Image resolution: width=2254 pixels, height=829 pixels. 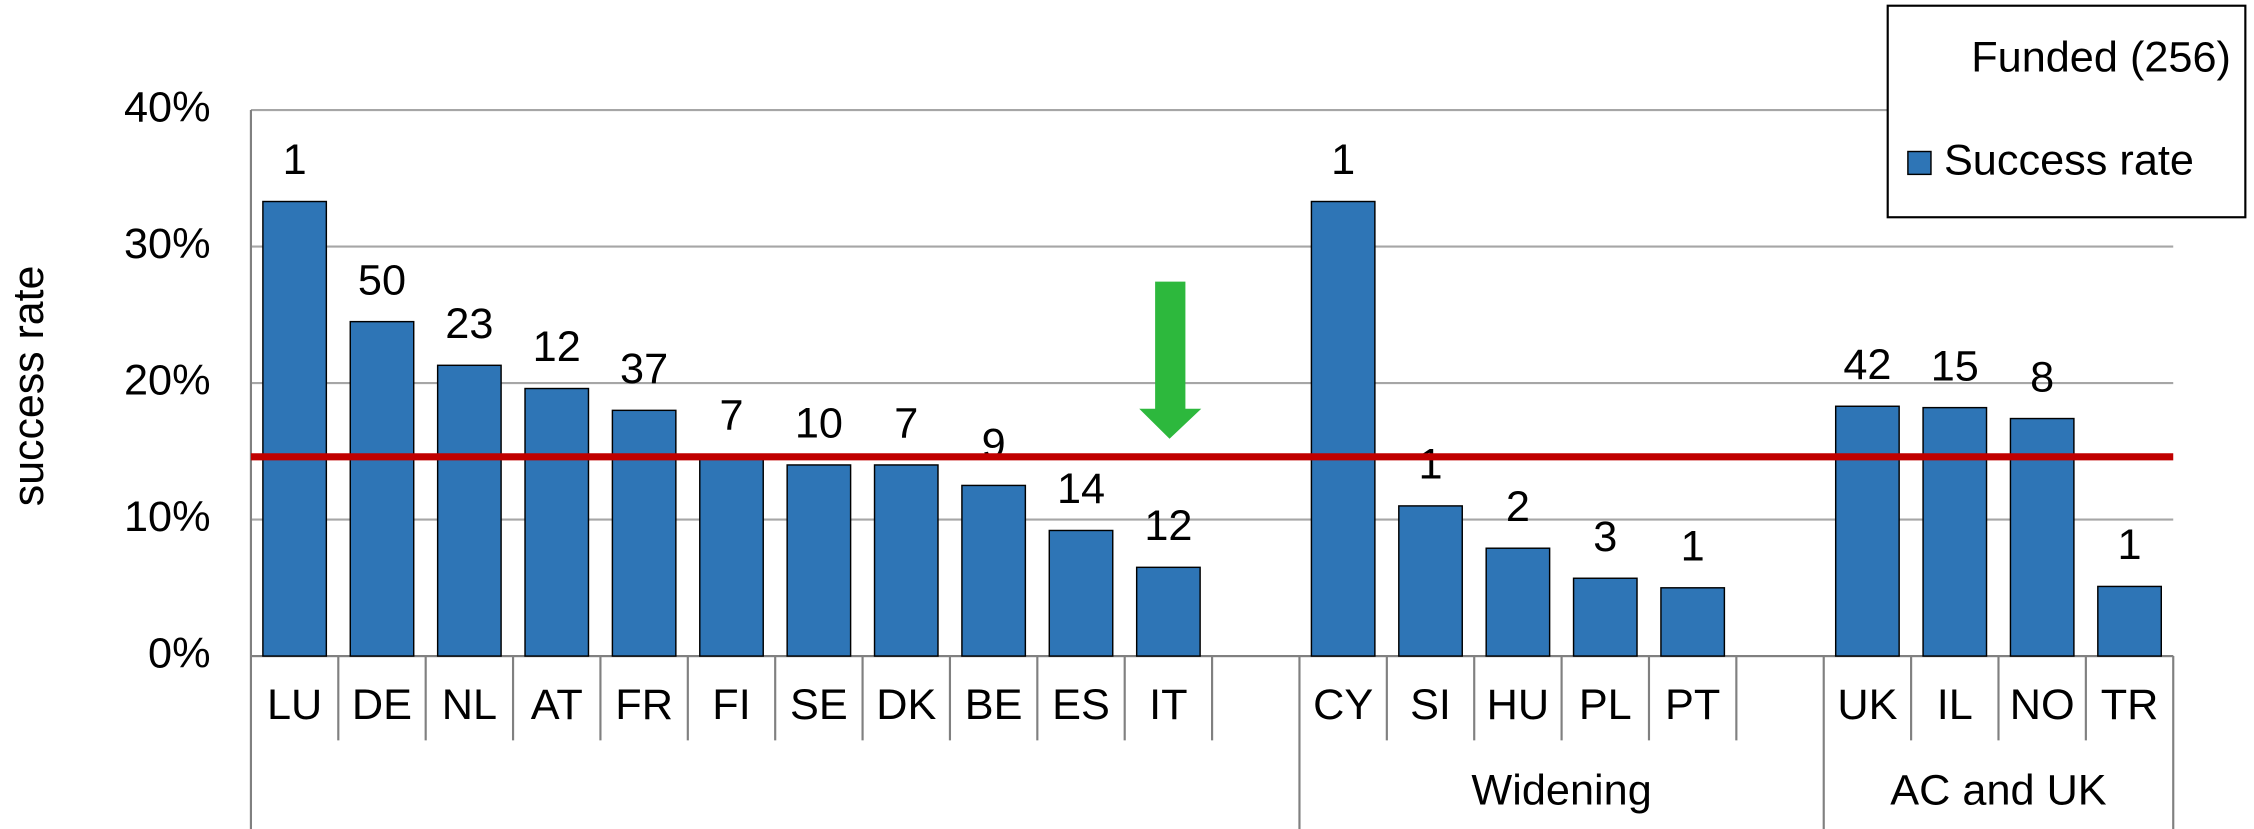 What do you see at coordinates (1081, 705) in the screenshot?
I see `x-tick-label: ES` at bounding box center [1081, 705].